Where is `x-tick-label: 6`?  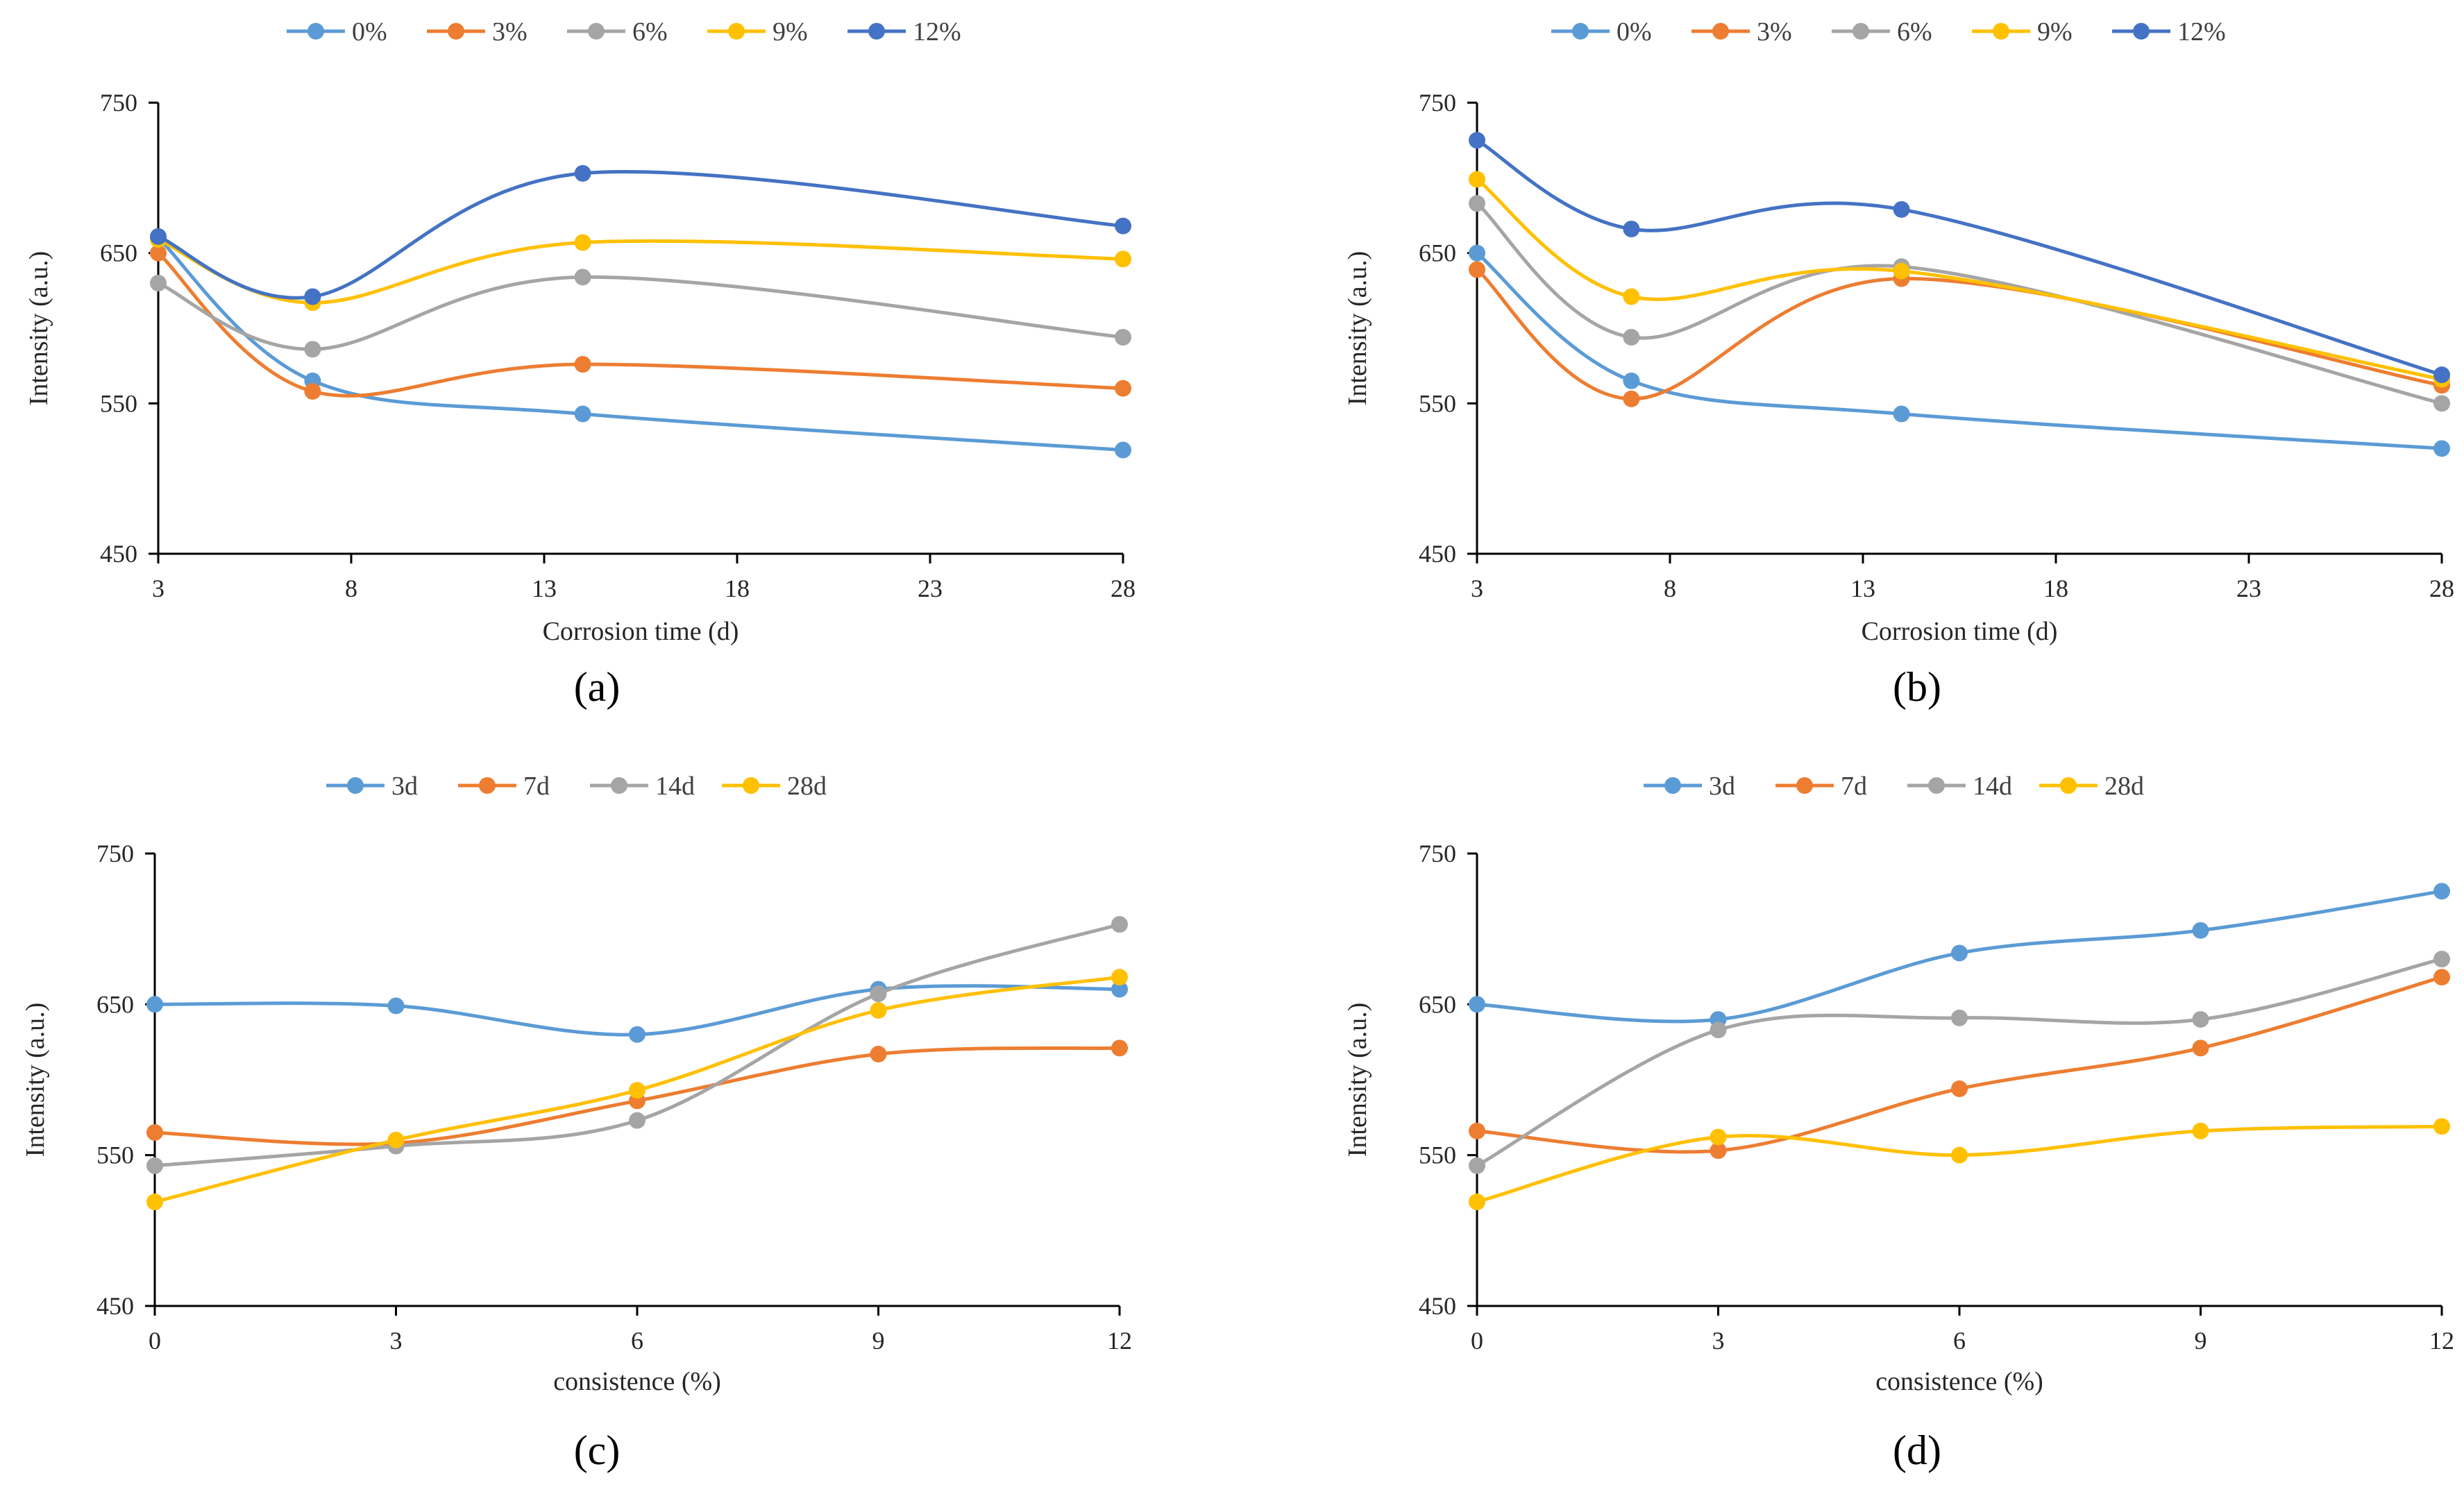 x-tick-label: 6 is located at coordinates (1960, 1341).